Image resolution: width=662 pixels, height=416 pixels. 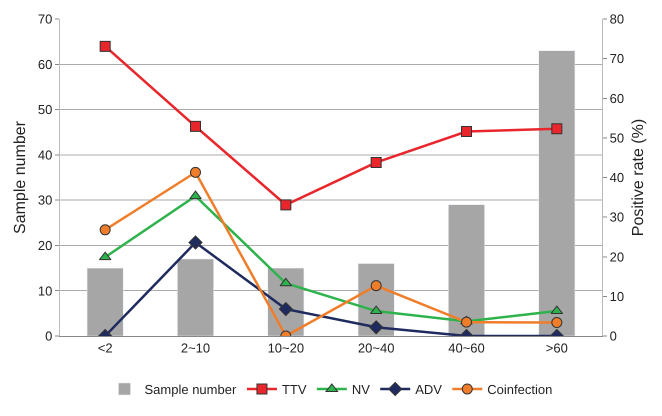 What do you see at coordinates (361, 390) in the screenshot?
I see `legend-label: NV` at bounding box center [361, 390].